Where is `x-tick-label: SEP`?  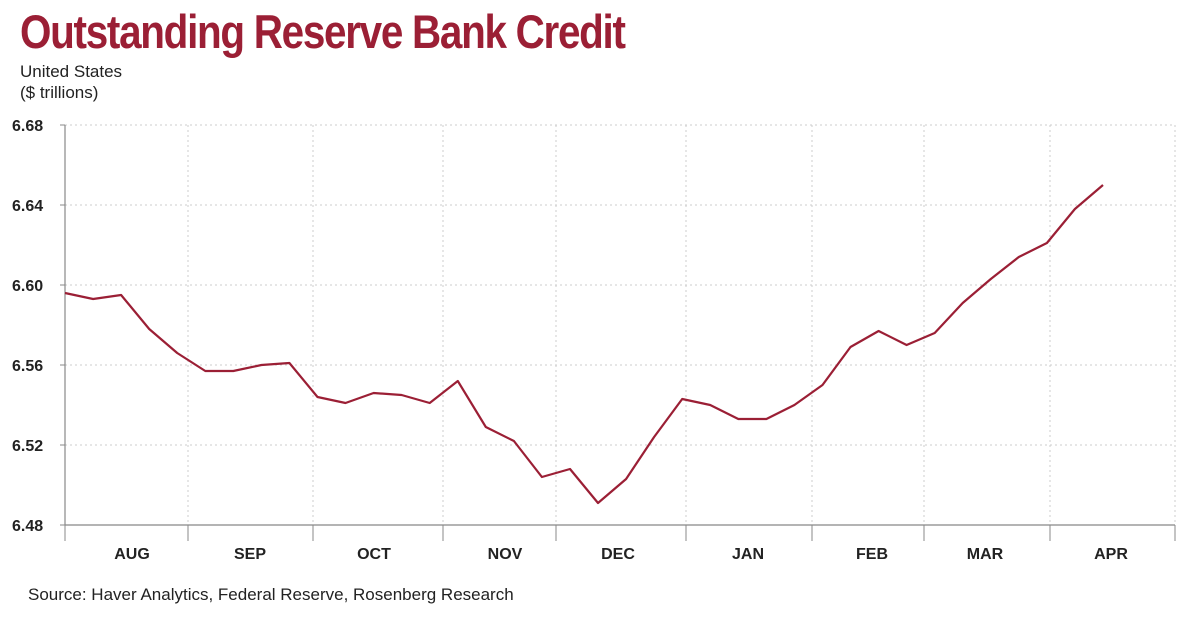 x-tick-label: SEP is located at coordinates (250, 554).